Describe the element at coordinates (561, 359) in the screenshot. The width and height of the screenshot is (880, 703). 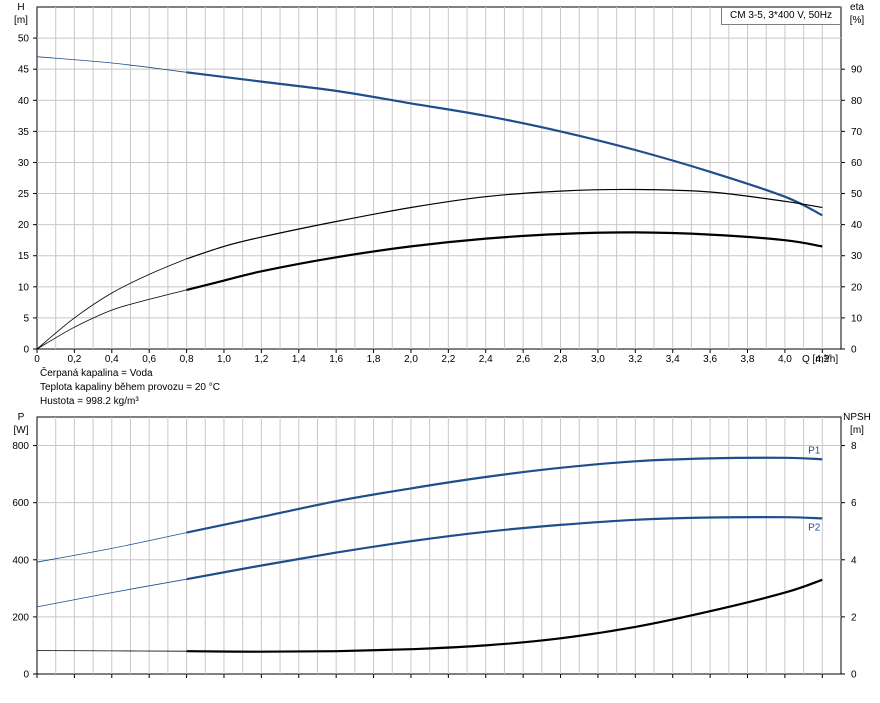
I see `x-tick-label: 2,8` at that location.